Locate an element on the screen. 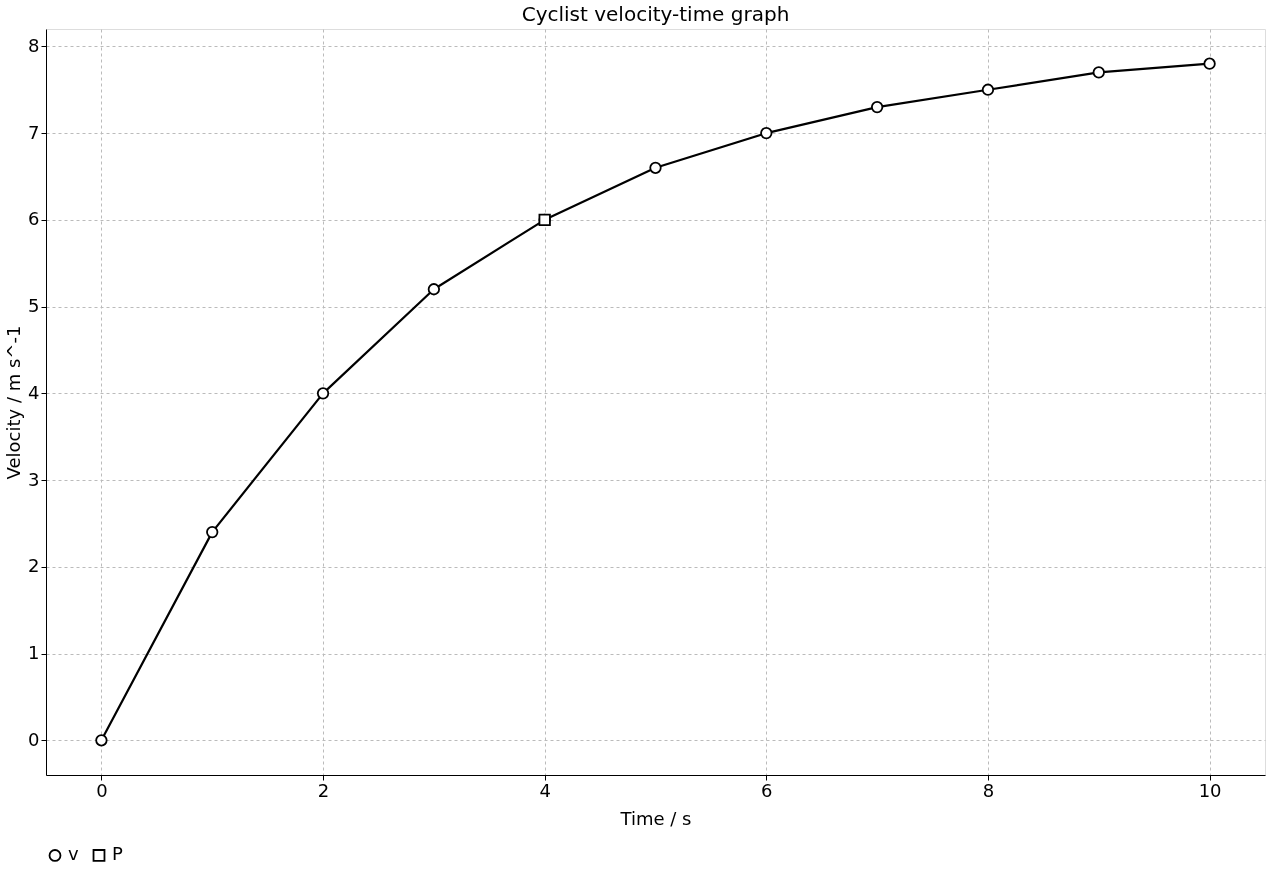  y-tick-label: 1 is located at coordinates (34, 653).